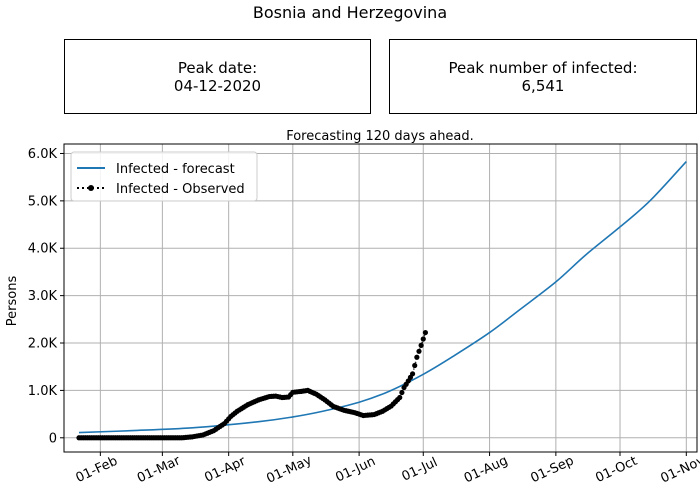  What do you see at coordinates (225, 470) in the screenshot?
I see `x-tick-label: 01-Apr` at bounding box center [225, 470].